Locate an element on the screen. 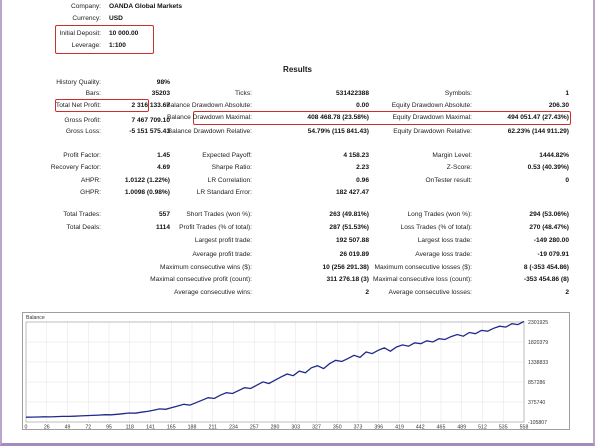  x-tick-label: 49 is located at coordinates (68, 428).